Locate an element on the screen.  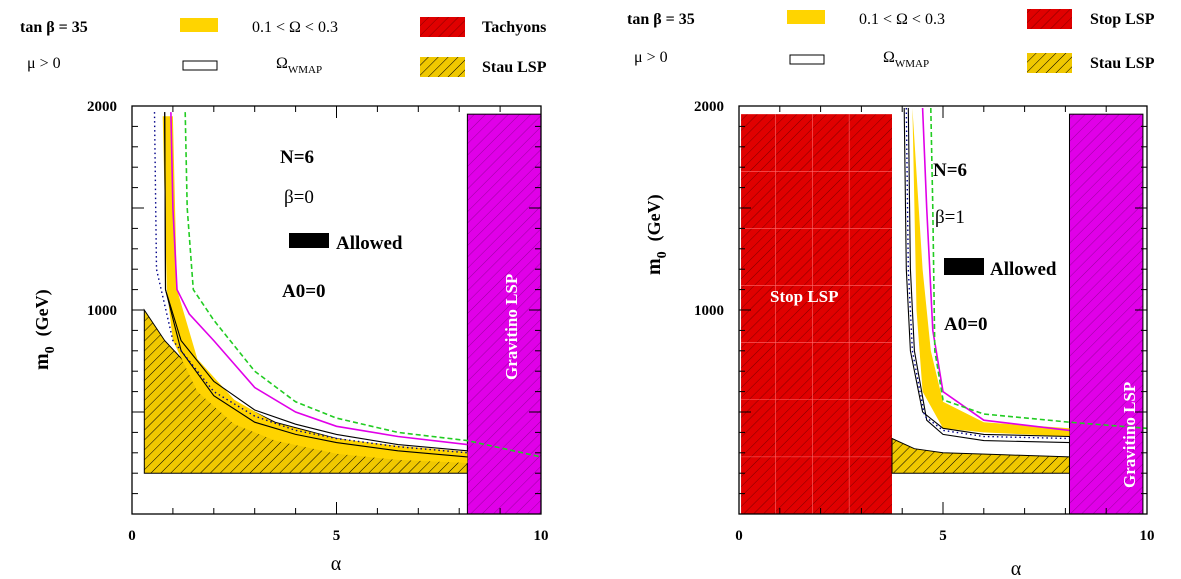
annotation-beta: β=1 is located at coordinates (950, 217).